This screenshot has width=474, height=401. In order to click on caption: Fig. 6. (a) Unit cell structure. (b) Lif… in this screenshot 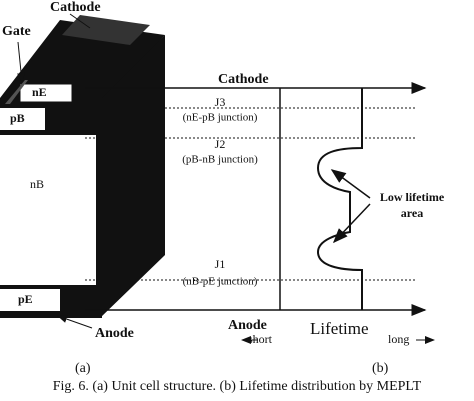, I will do `click(237, 386)`.